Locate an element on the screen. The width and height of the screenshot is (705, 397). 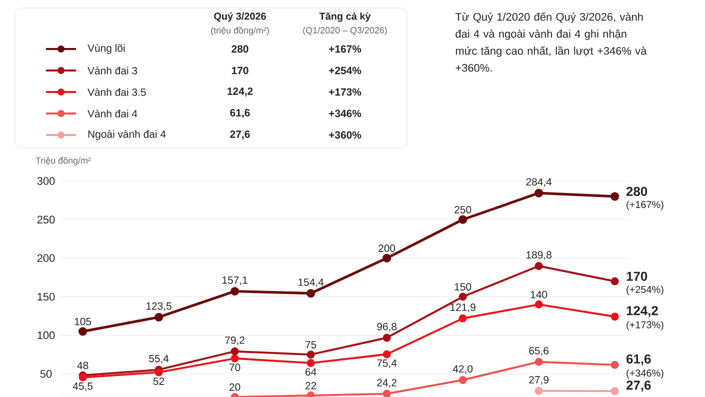
data-label: 250 is located at coordinates (463, 210).